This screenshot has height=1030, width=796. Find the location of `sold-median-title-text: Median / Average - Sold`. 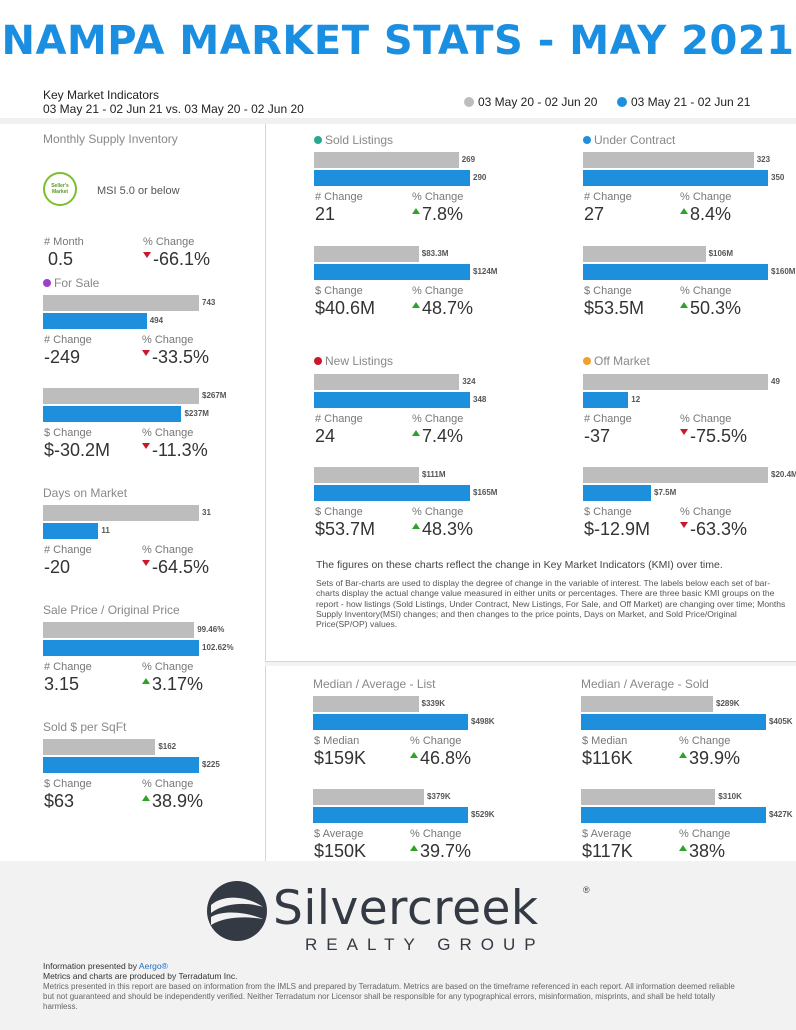

sold-median-title-text: Median / Average - Sold is located at coordinates (645, 684).